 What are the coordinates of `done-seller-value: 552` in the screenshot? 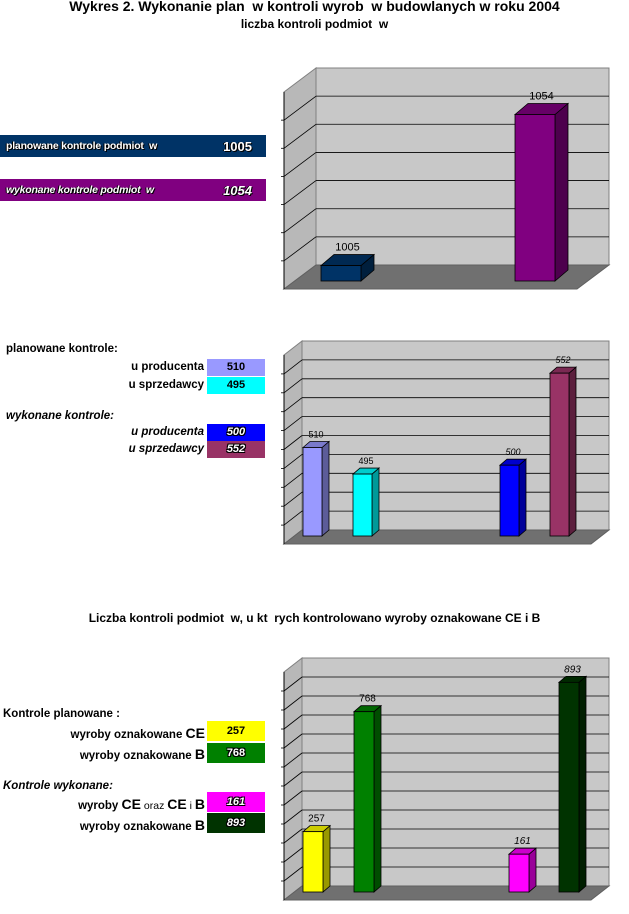 It's located at (236, 449).